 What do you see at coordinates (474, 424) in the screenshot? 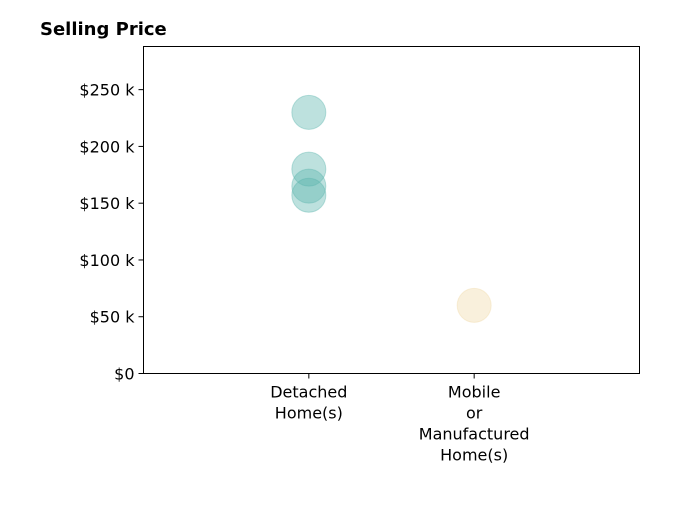
I see `x-tick-label: Mobile or Manufactured Home(s)` at bounding box center [474, 424].